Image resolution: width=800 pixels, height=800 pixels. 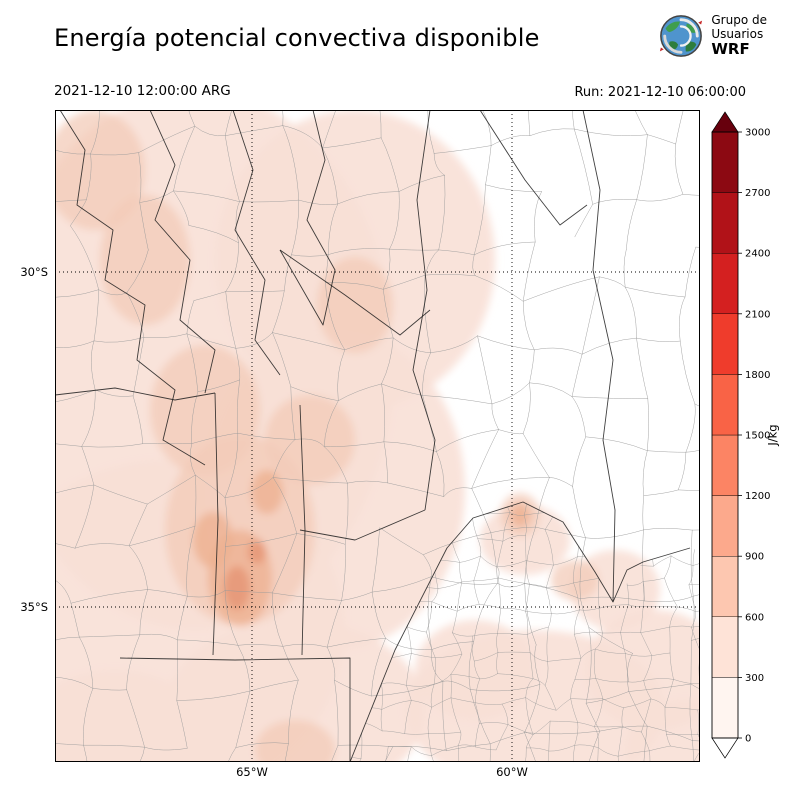 I want to click on colorbar-tick-label: 3000, so click(x=757, y=133).